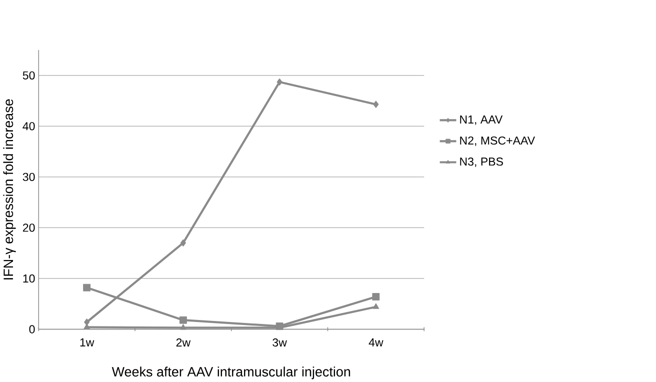 This screenshot has height=382, width=656. I want to click on y-tick-label: 40, so click(28, 126).